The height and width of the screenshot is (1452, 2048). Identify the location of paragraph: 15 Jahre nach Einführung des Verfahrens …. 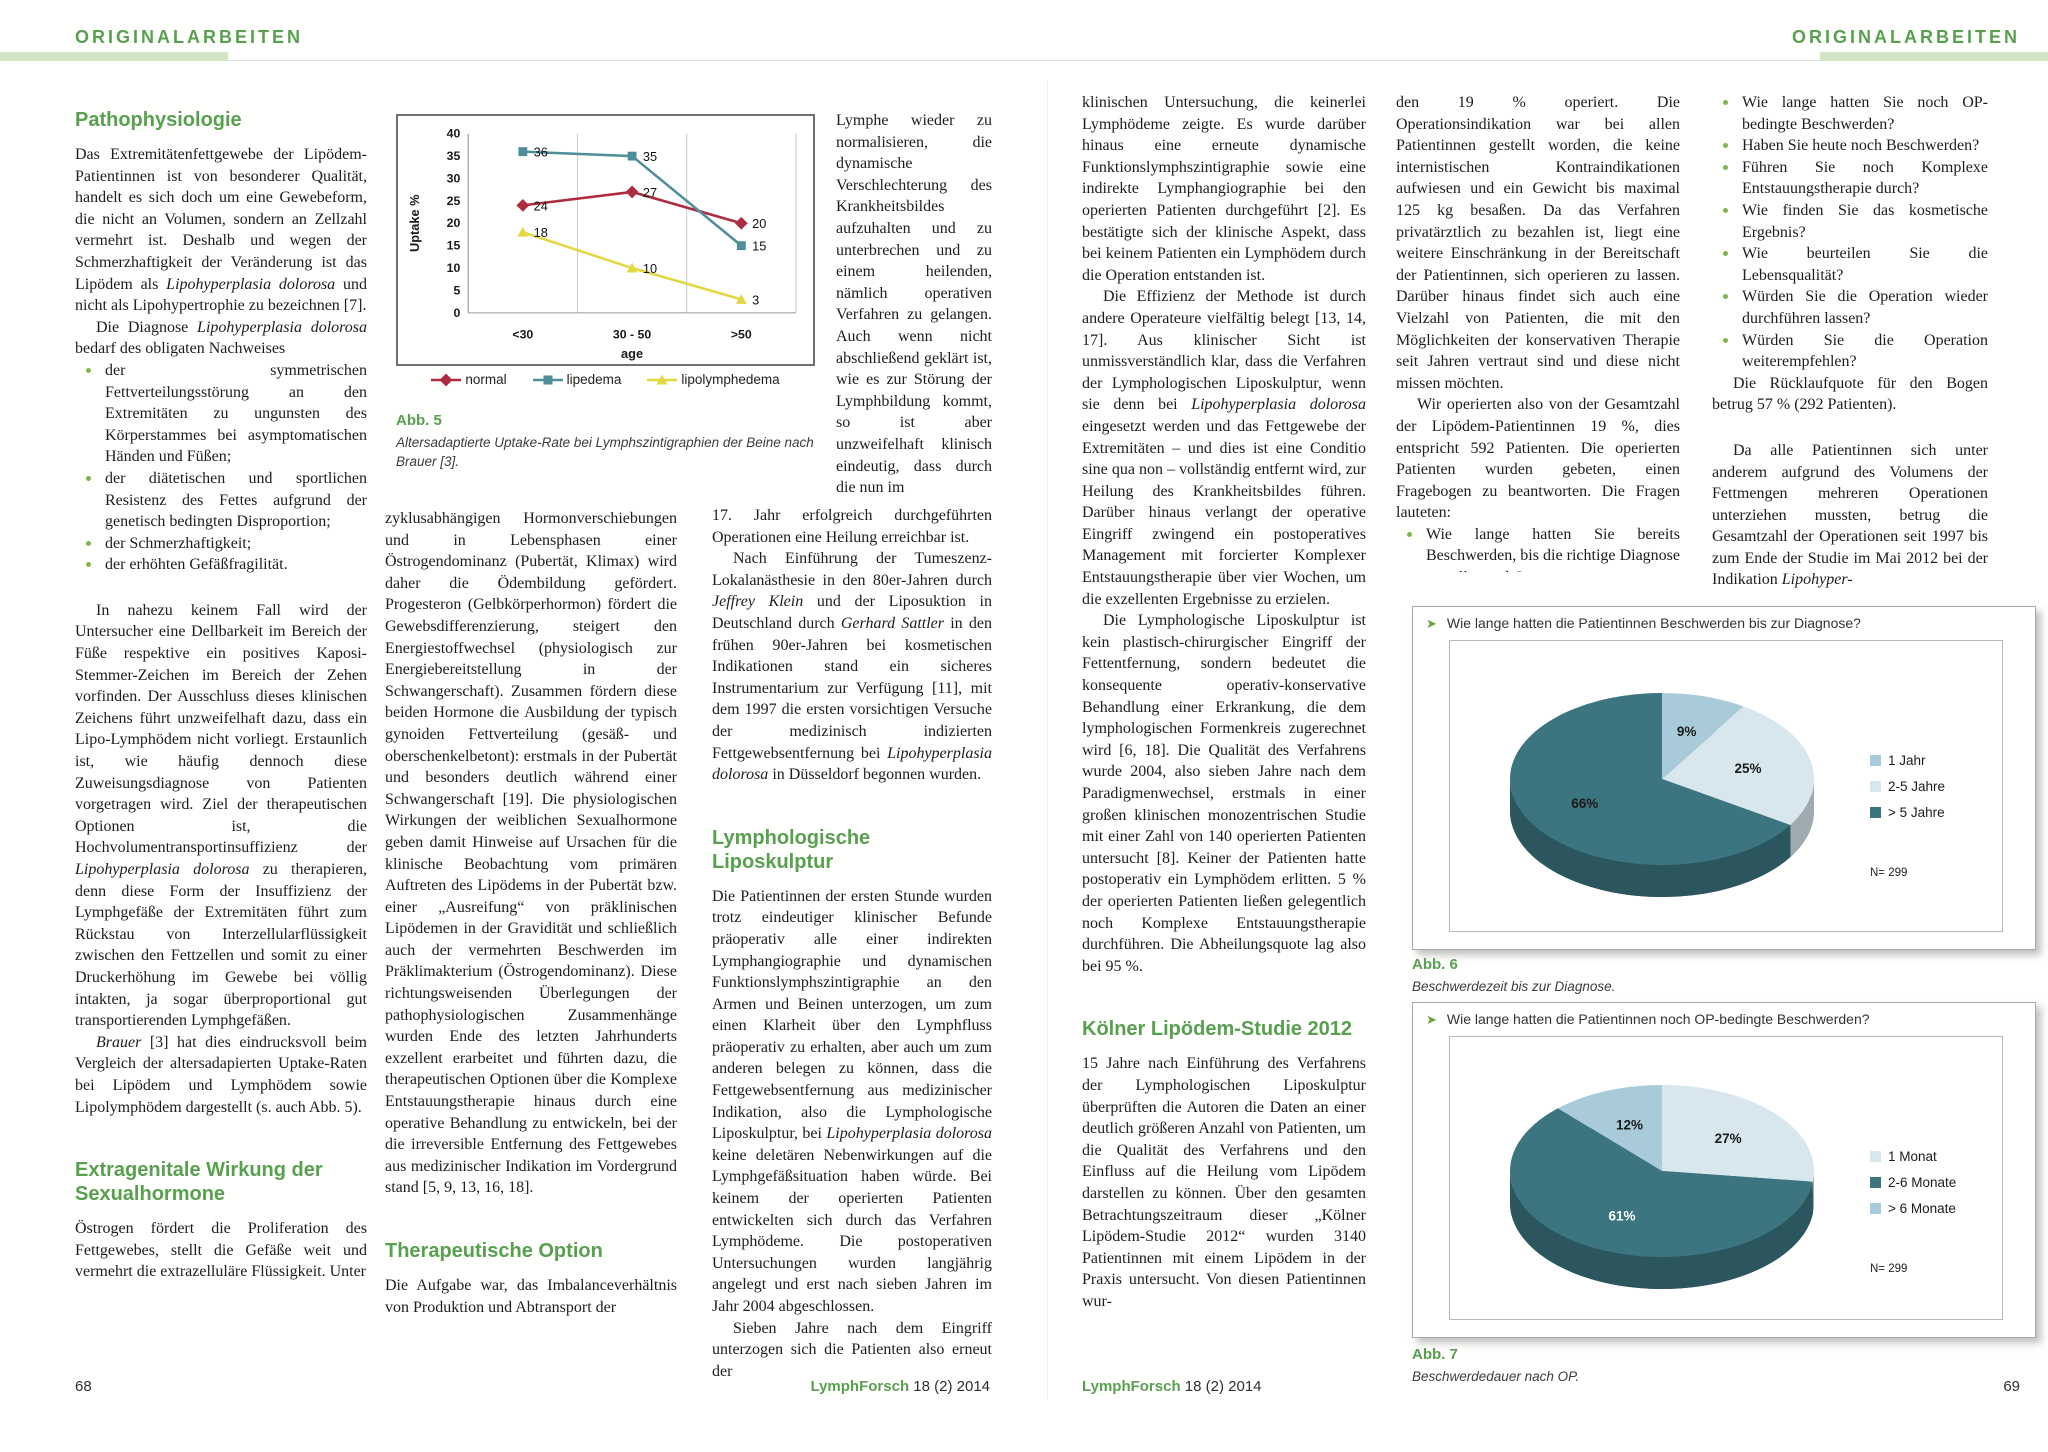
(1224, 1182).